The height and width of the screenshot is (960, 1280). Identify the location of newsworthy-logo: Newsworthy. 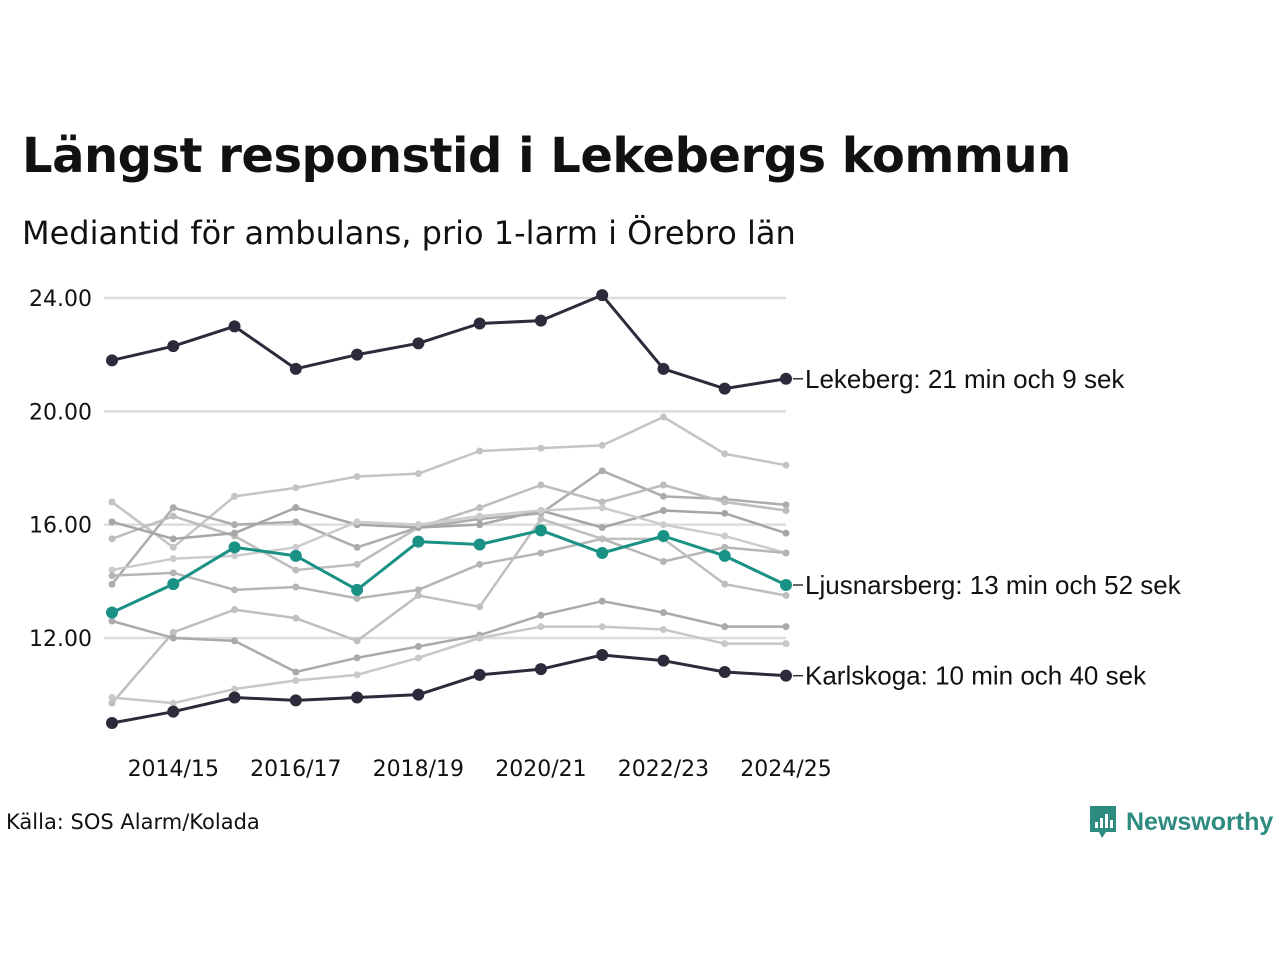
(1180, 822).